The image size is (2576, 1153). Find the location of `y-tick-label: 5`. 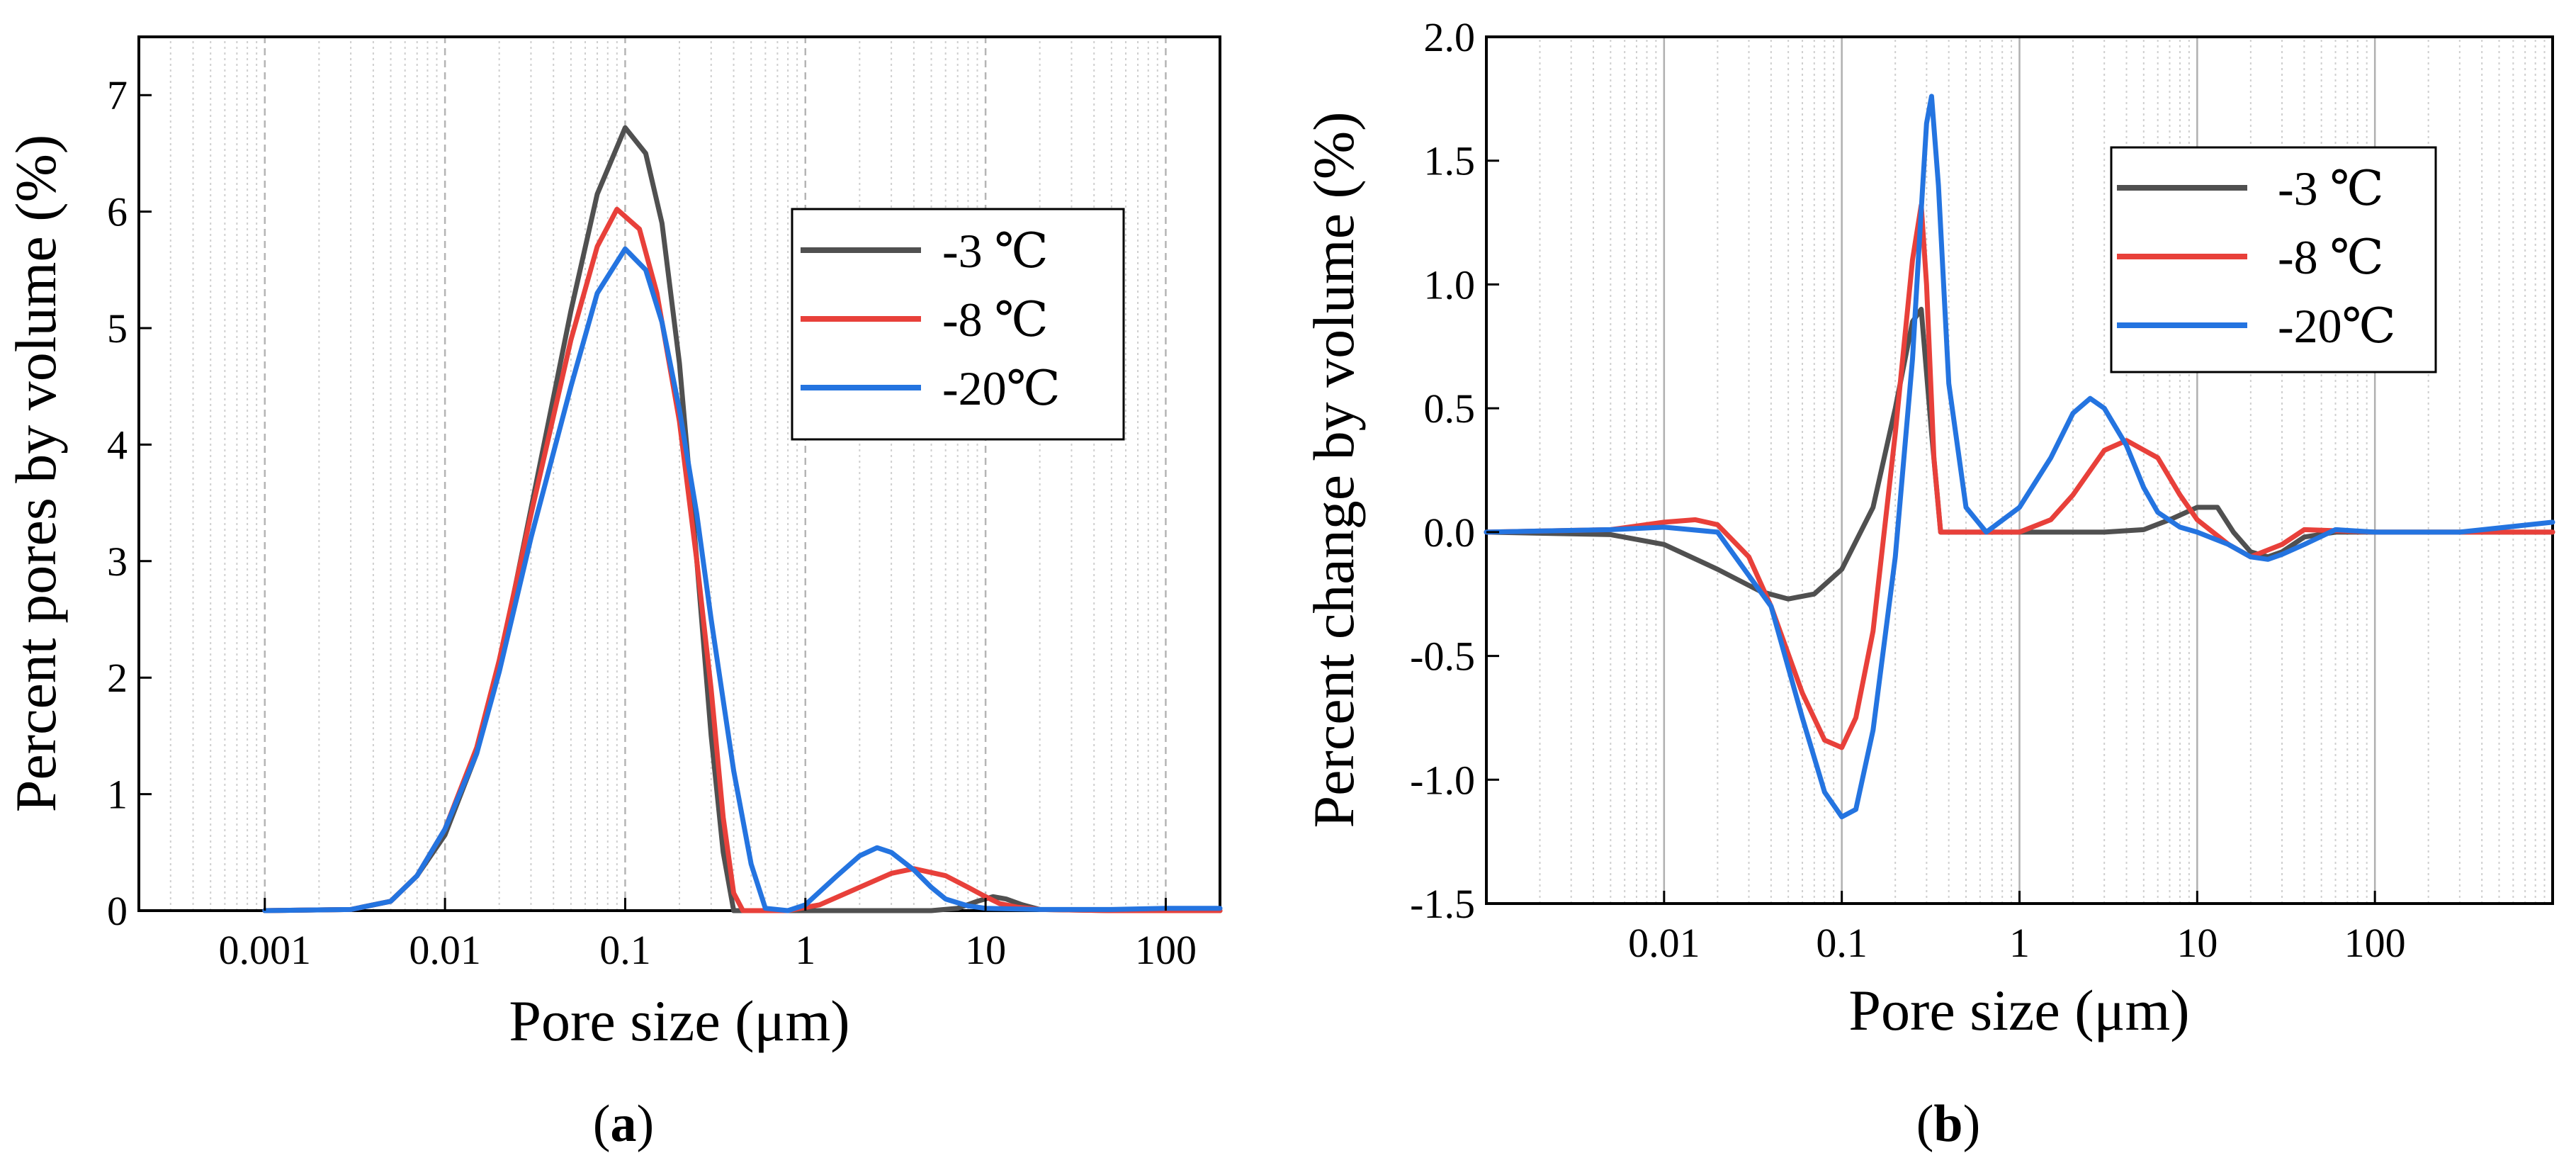

y-tick-label: 5 is located at coordinates (118, 328).